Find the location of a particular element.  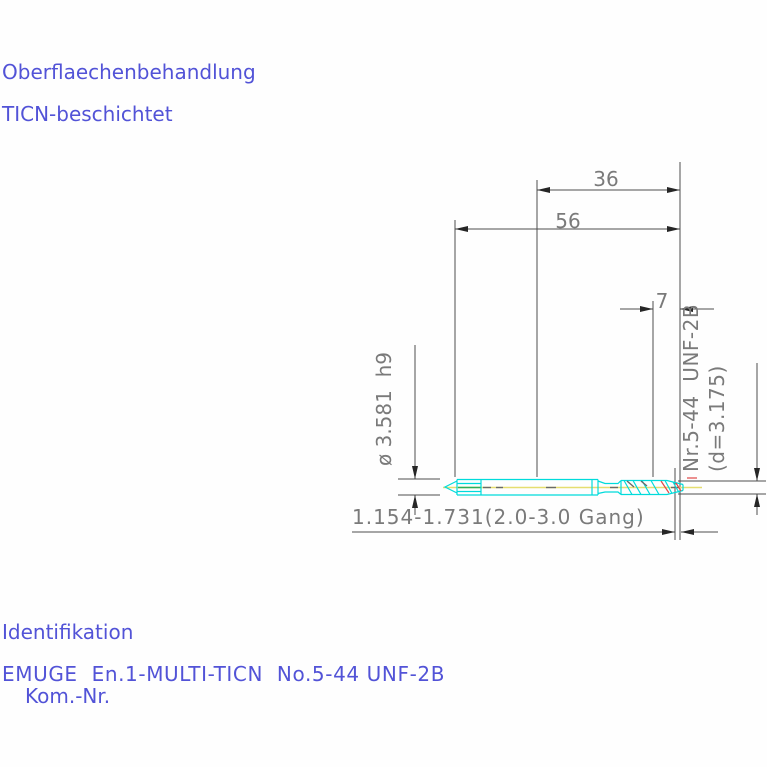

dim-36-label: 36 is located at coordinates (606, 179).